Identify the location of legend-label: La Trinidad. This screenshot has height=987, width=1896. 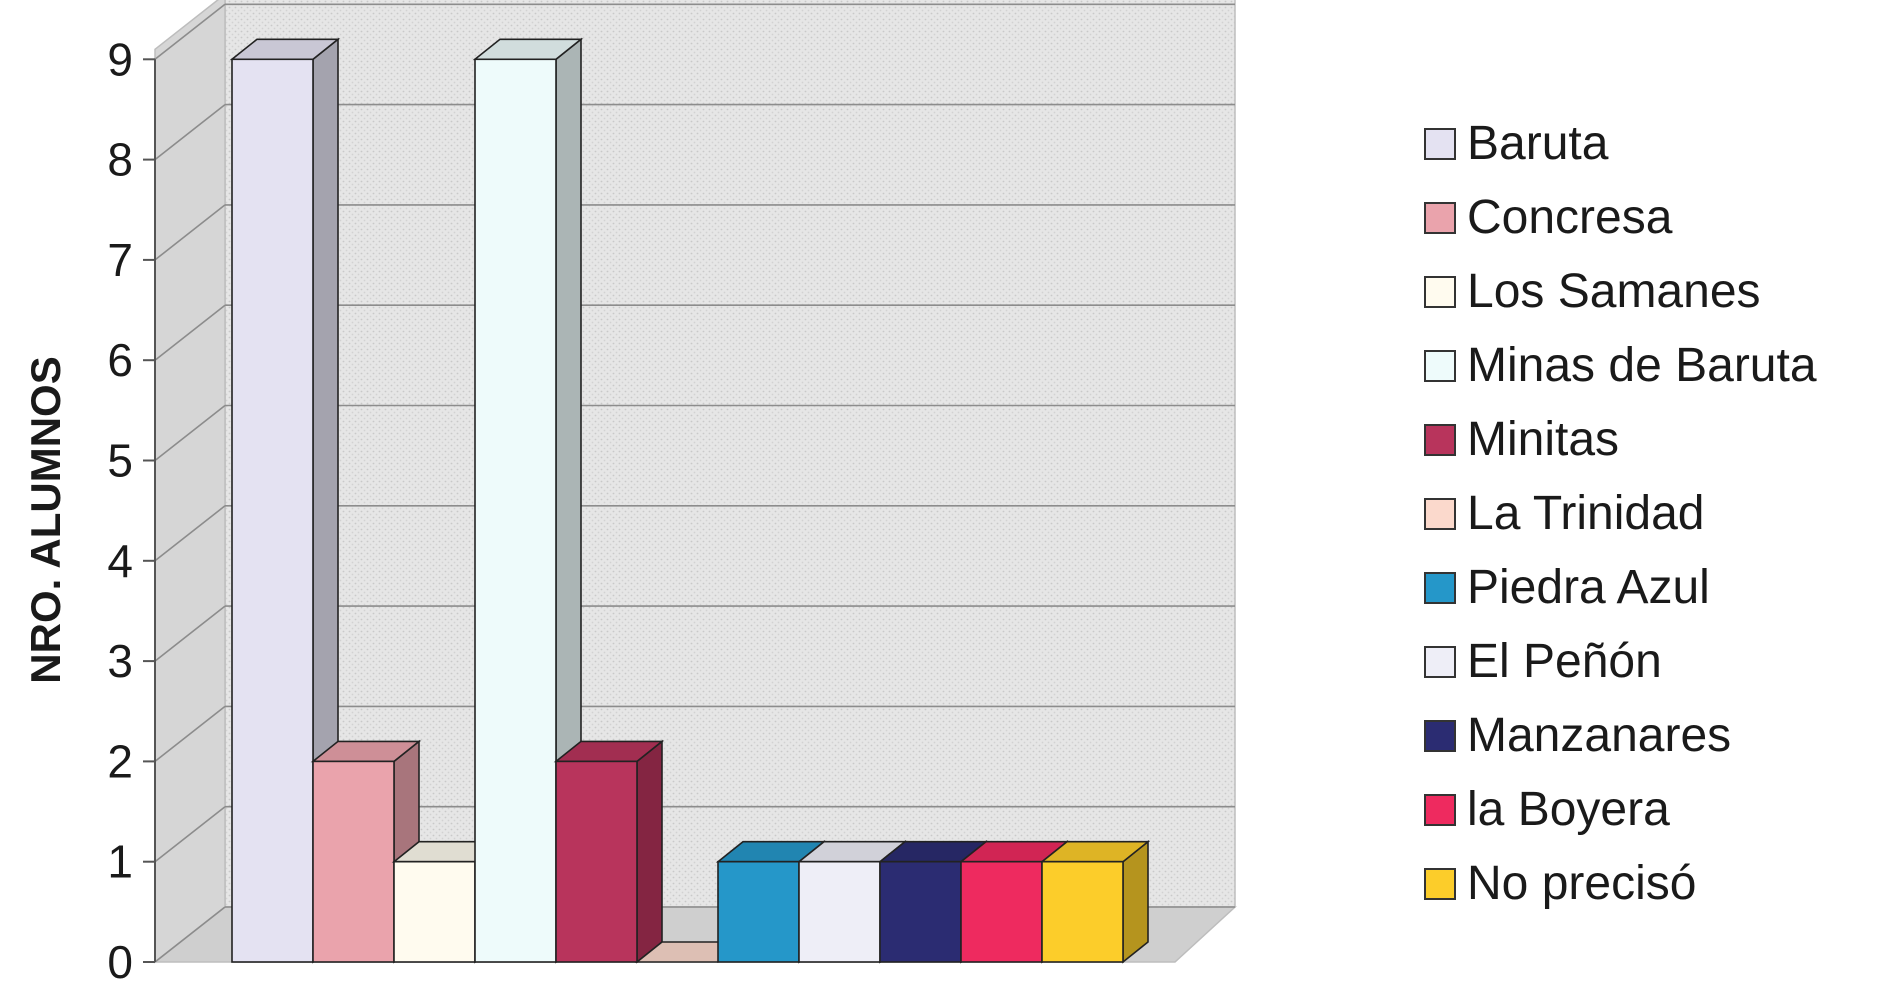
(1586, 513).